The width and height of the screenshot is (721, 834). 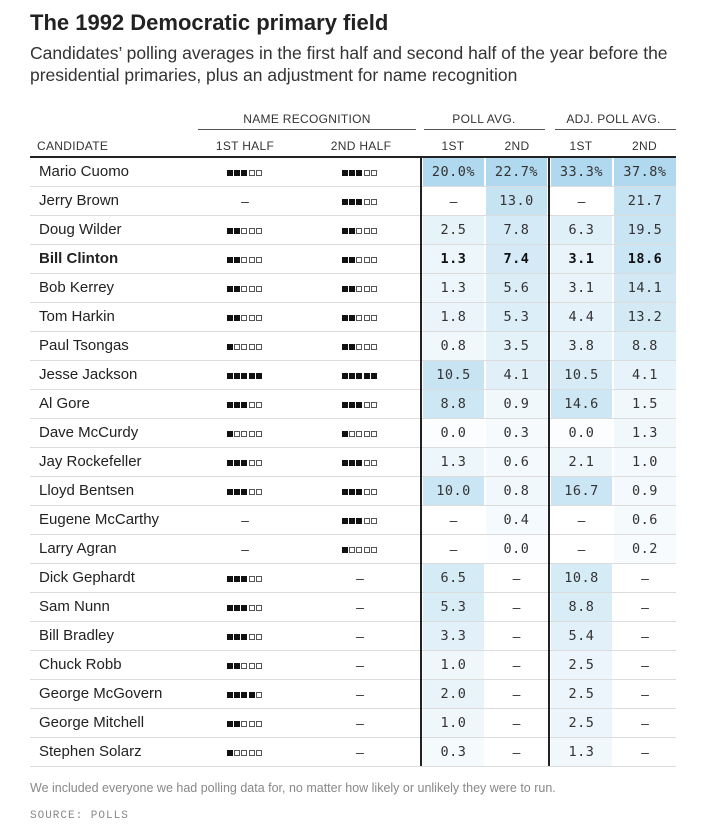 I want to click on name-recognition-second-half: –, so click(x=360, y=607).